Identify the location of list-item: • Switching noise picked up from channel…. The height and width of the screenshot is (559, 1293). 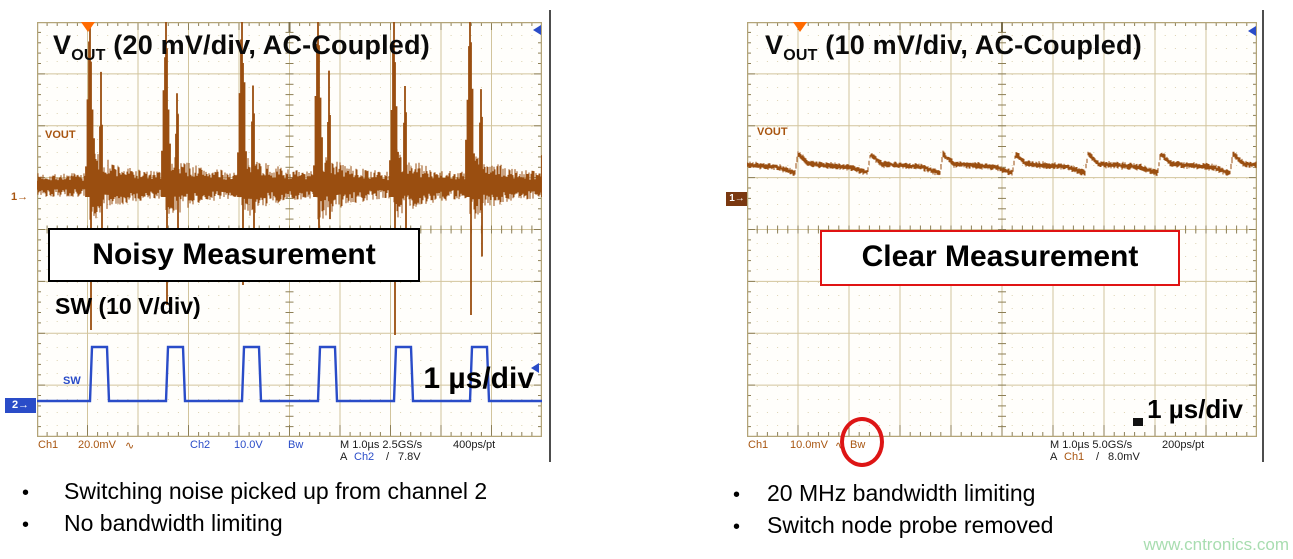
(332, 494).